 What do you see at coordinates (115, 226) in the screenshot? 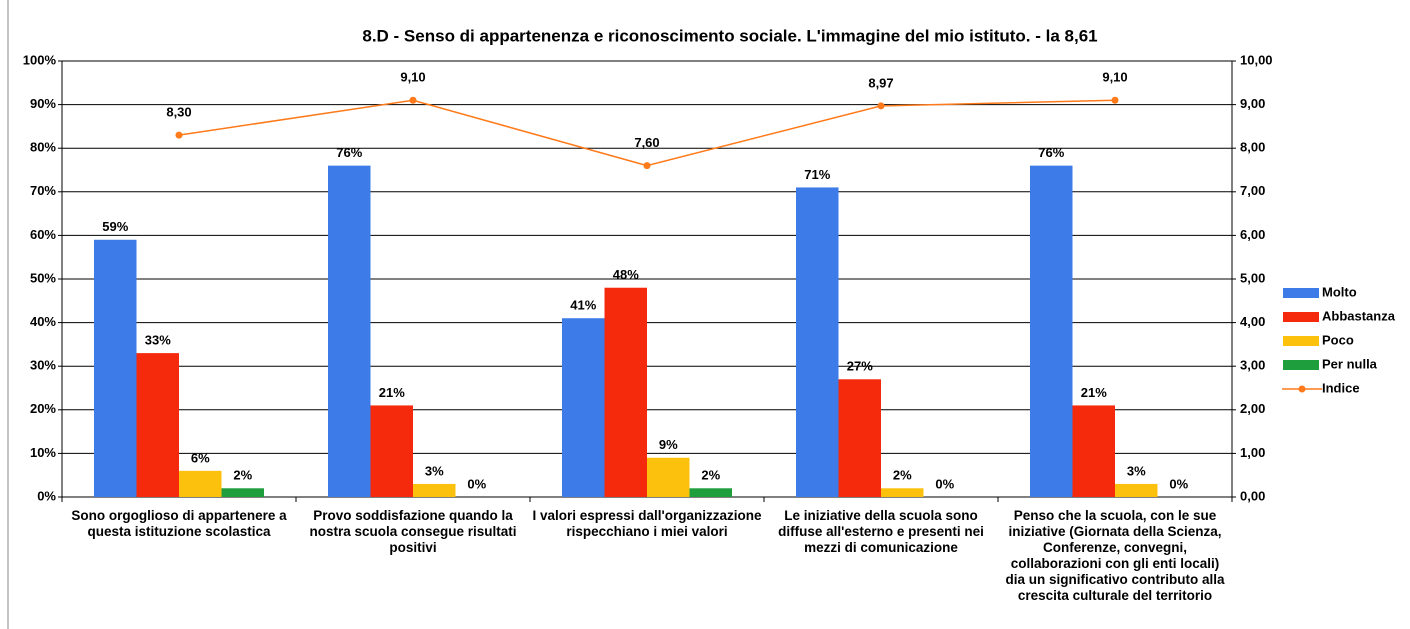
I see `data-label: 59%` at bounding box center [115, 226].